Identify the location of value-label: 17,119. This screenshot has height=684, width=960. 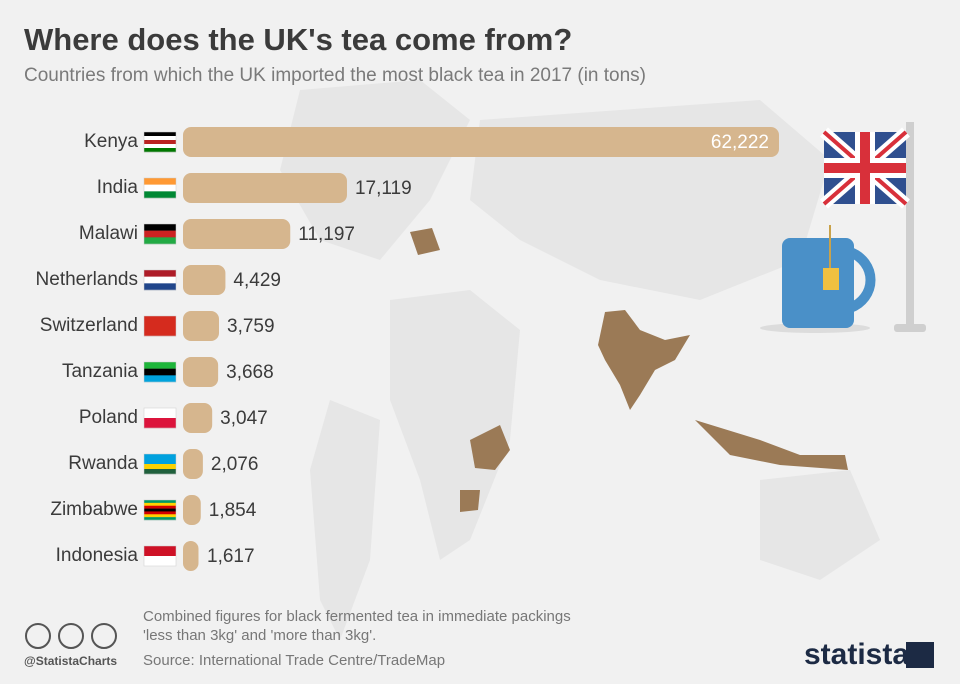
(383, 188).